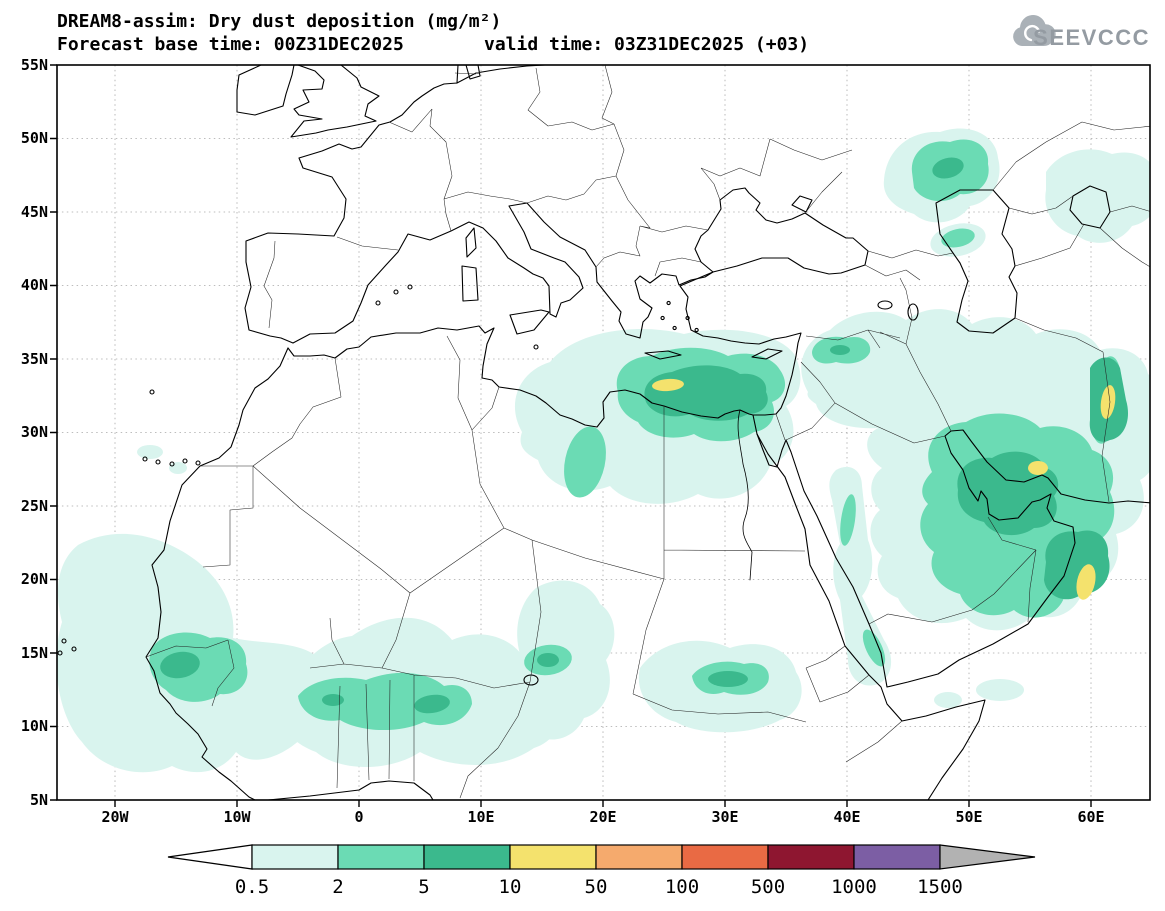 This screenshot has width=1165, height=911. I want to click on dust-core-senegal, so click(180, 665).